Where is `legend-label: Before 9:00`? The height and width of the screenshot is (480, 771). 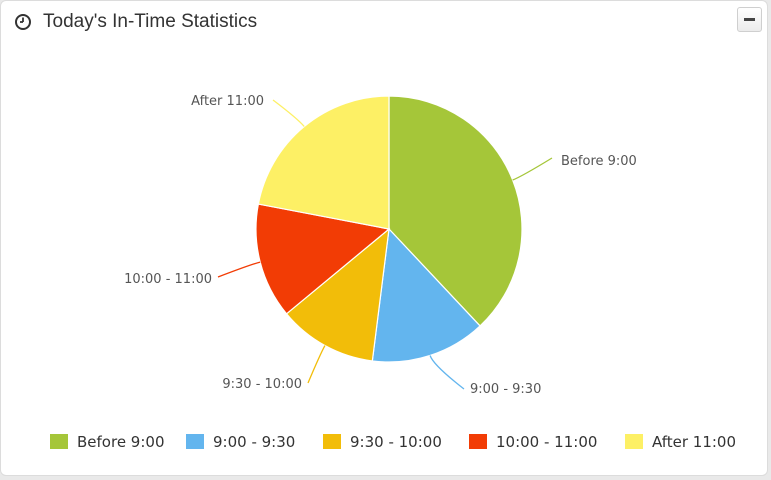
legend-label: Before 9:00 is located at coordinates (121, 442).